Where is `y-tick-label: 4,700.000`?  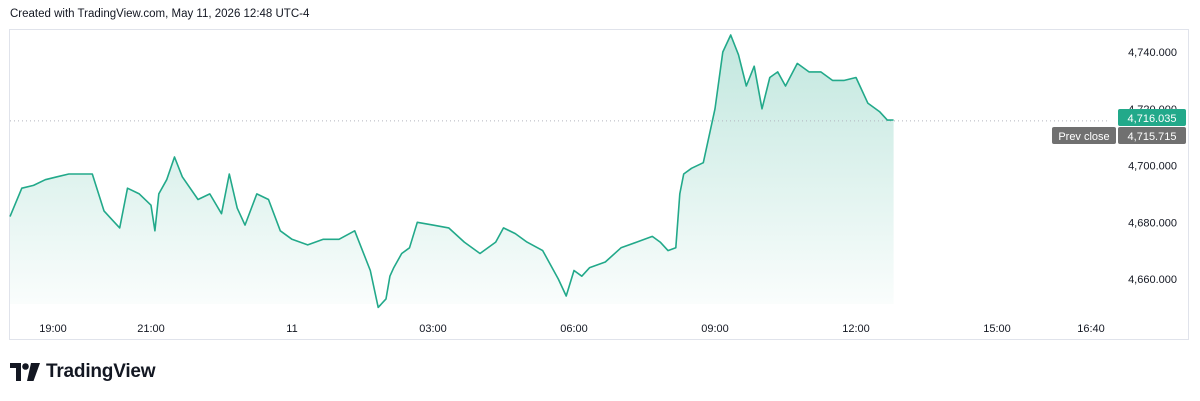 y-tick-label: 4,700.000 is located at coordinates (1152, 167).